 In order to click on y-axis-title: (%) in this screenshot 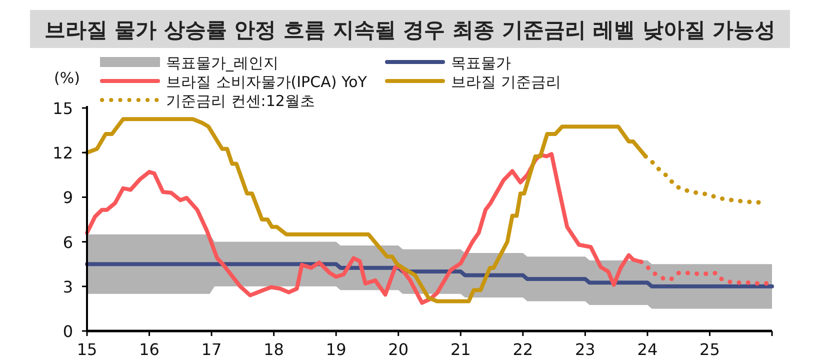, I will do `click(67, 78)`.